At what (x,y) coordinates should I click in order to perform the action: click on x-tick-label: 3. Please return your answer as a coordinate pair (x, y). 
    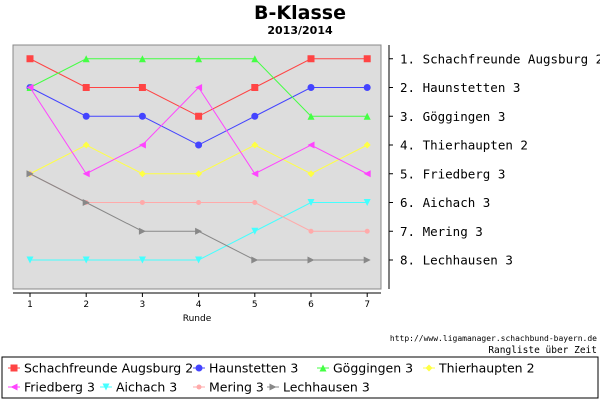
    Looking at the image, I should click on (143, 305).